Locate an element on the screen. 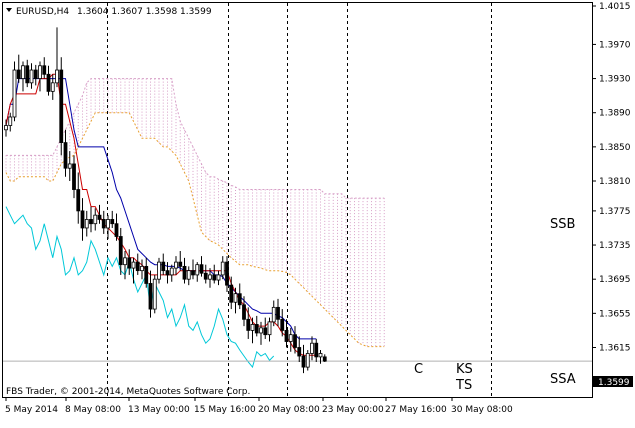 The width and height of the screenshot is (635, 428). y-tick-label: 1.3655 is located at coordinates (615, 314).